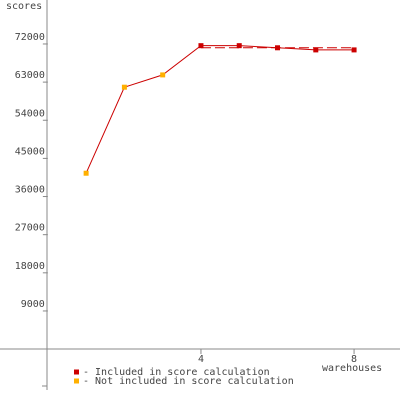 The height and width of the screenshot is (400, 400). What do you see at coordinates (30, 266) in the screenshot?
I see `y-tick-label: 18000` at bounding box center [30, 266].